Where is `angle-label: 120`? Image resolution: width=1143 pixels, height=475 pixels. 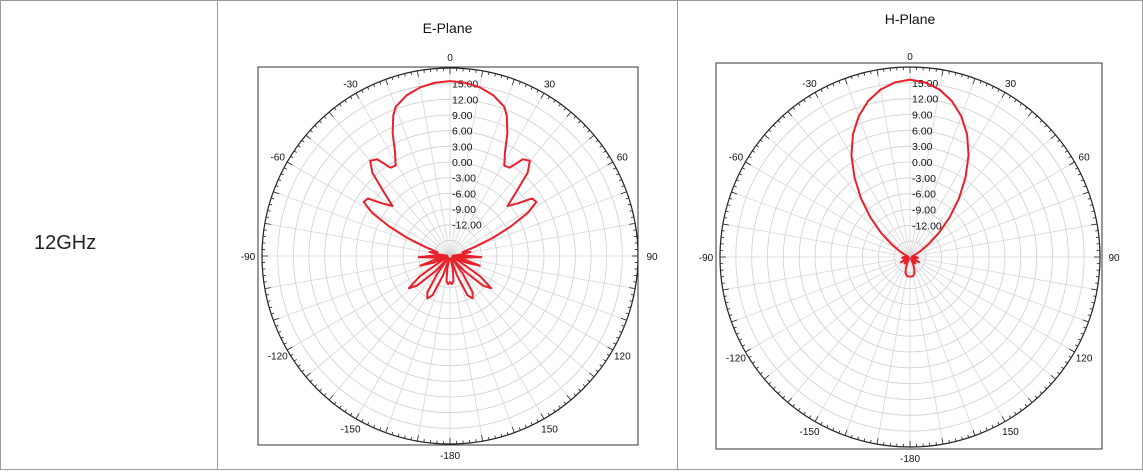 angle-label: 120 is located at coordinates (622, 357).